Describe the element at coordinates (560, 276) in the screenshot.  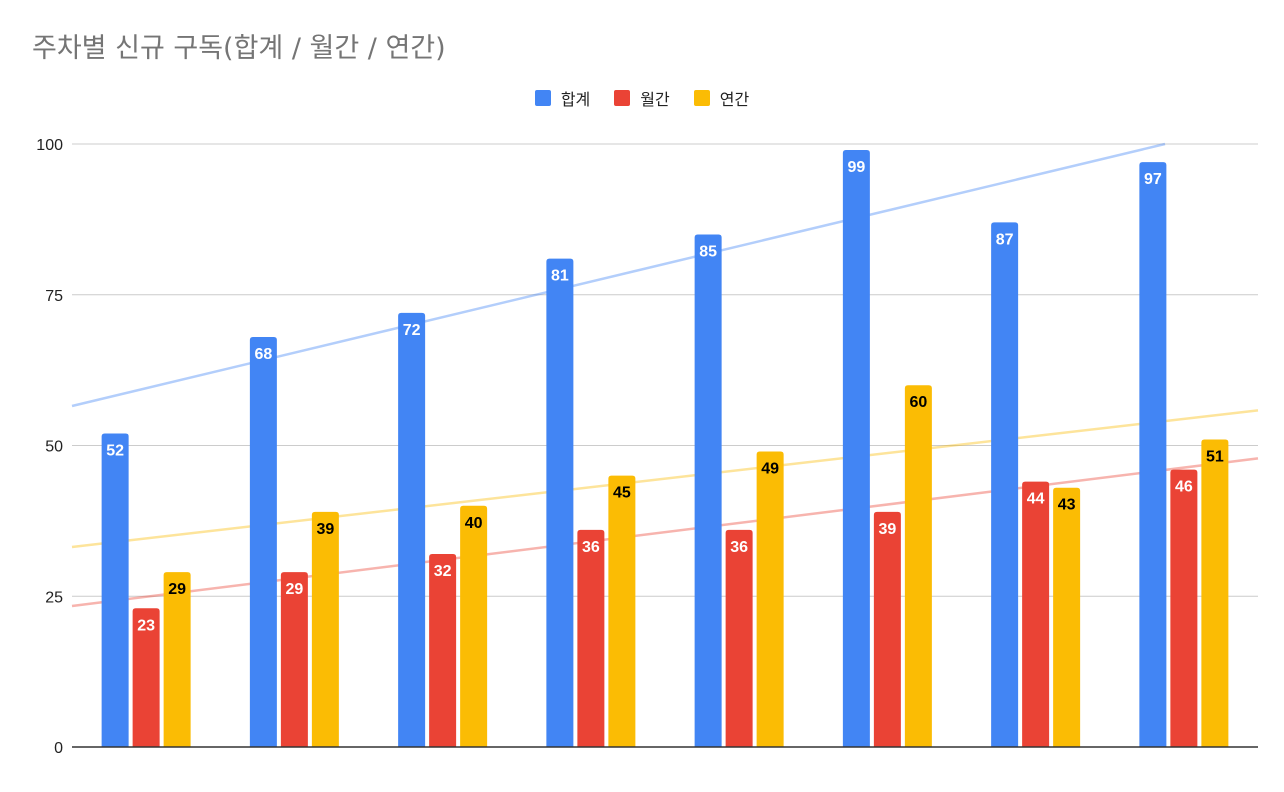
I see `data-label-0-3: 81` at that location.